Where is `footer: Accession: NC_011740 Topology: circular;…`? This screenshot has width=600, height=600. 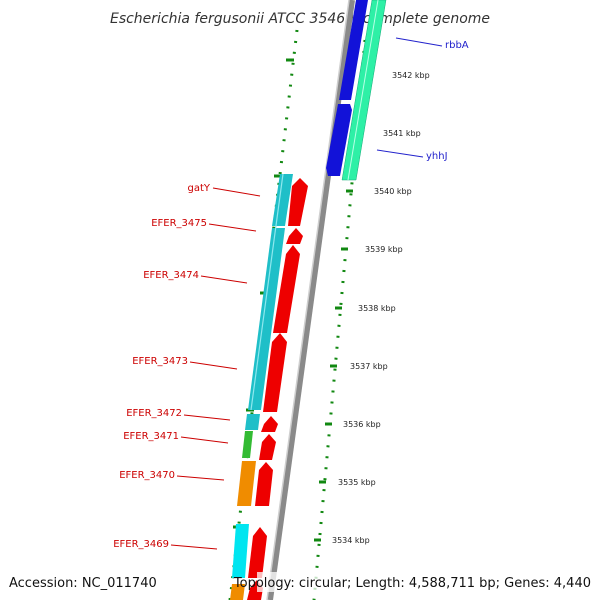
footer: Accession: NC_011740 Topology: circular;… is located at coordinates (302, 582).